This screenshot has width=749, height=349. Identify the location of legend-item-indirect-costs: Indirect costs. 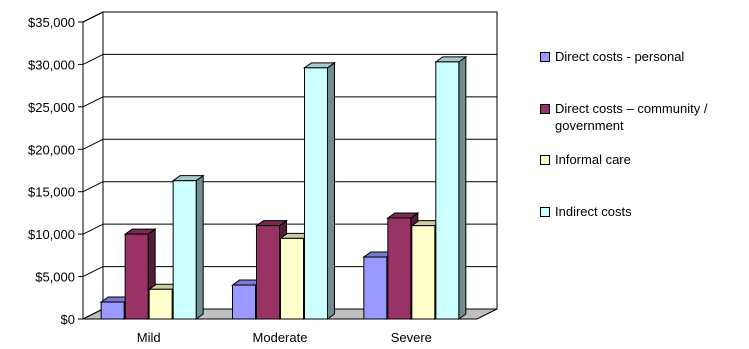
(586, 211).